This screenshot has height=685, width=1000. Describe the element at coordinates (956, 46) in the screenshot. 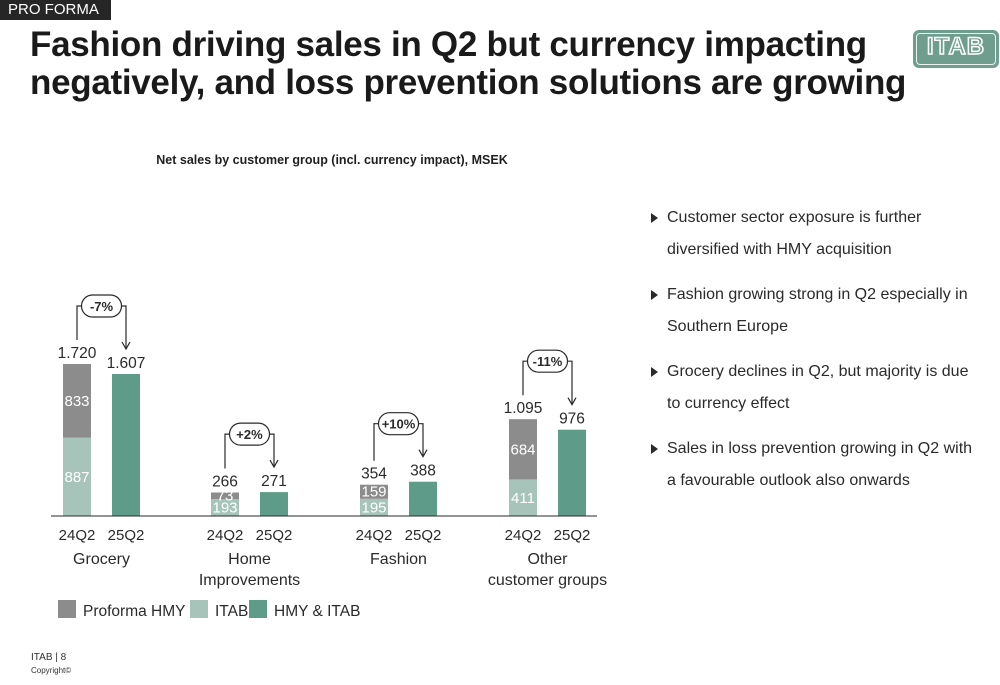

I see `logo-text: ITAB` at that location.